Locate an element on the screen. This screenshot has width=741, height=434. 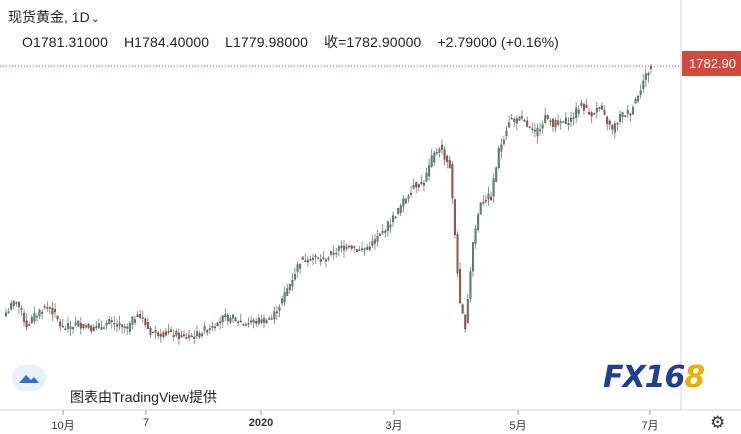
ohlc-close: 收=1782.90000 is located at coordinates (373, 42).